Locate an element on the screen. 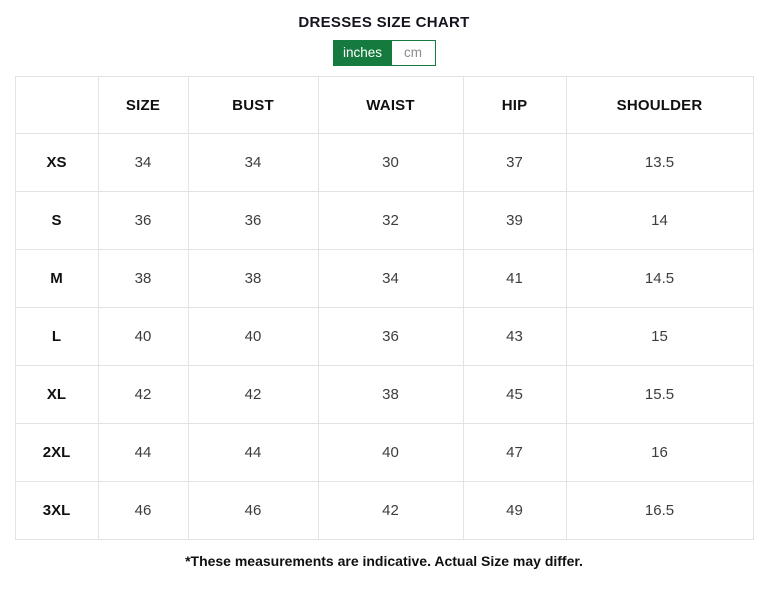 The width and height of the screenshot is (768, 611). size-label-cell: XS is located at coordinates (56, 162).